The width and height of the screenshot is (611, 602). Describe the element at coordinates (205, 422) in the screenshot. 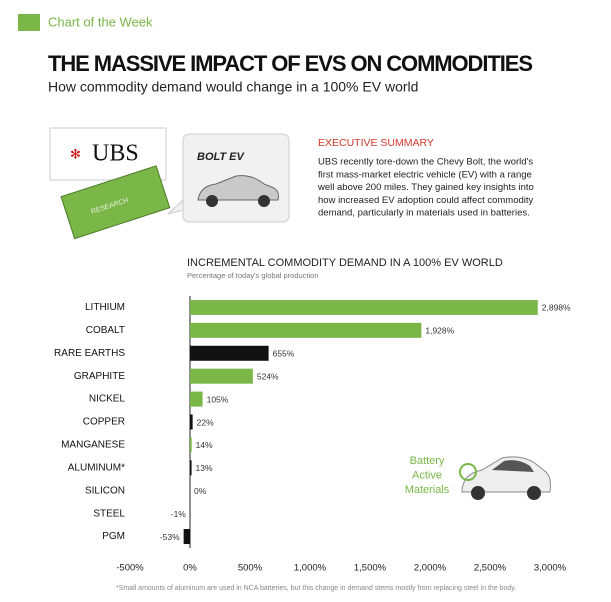

I see `value-label: 22%` at that location.